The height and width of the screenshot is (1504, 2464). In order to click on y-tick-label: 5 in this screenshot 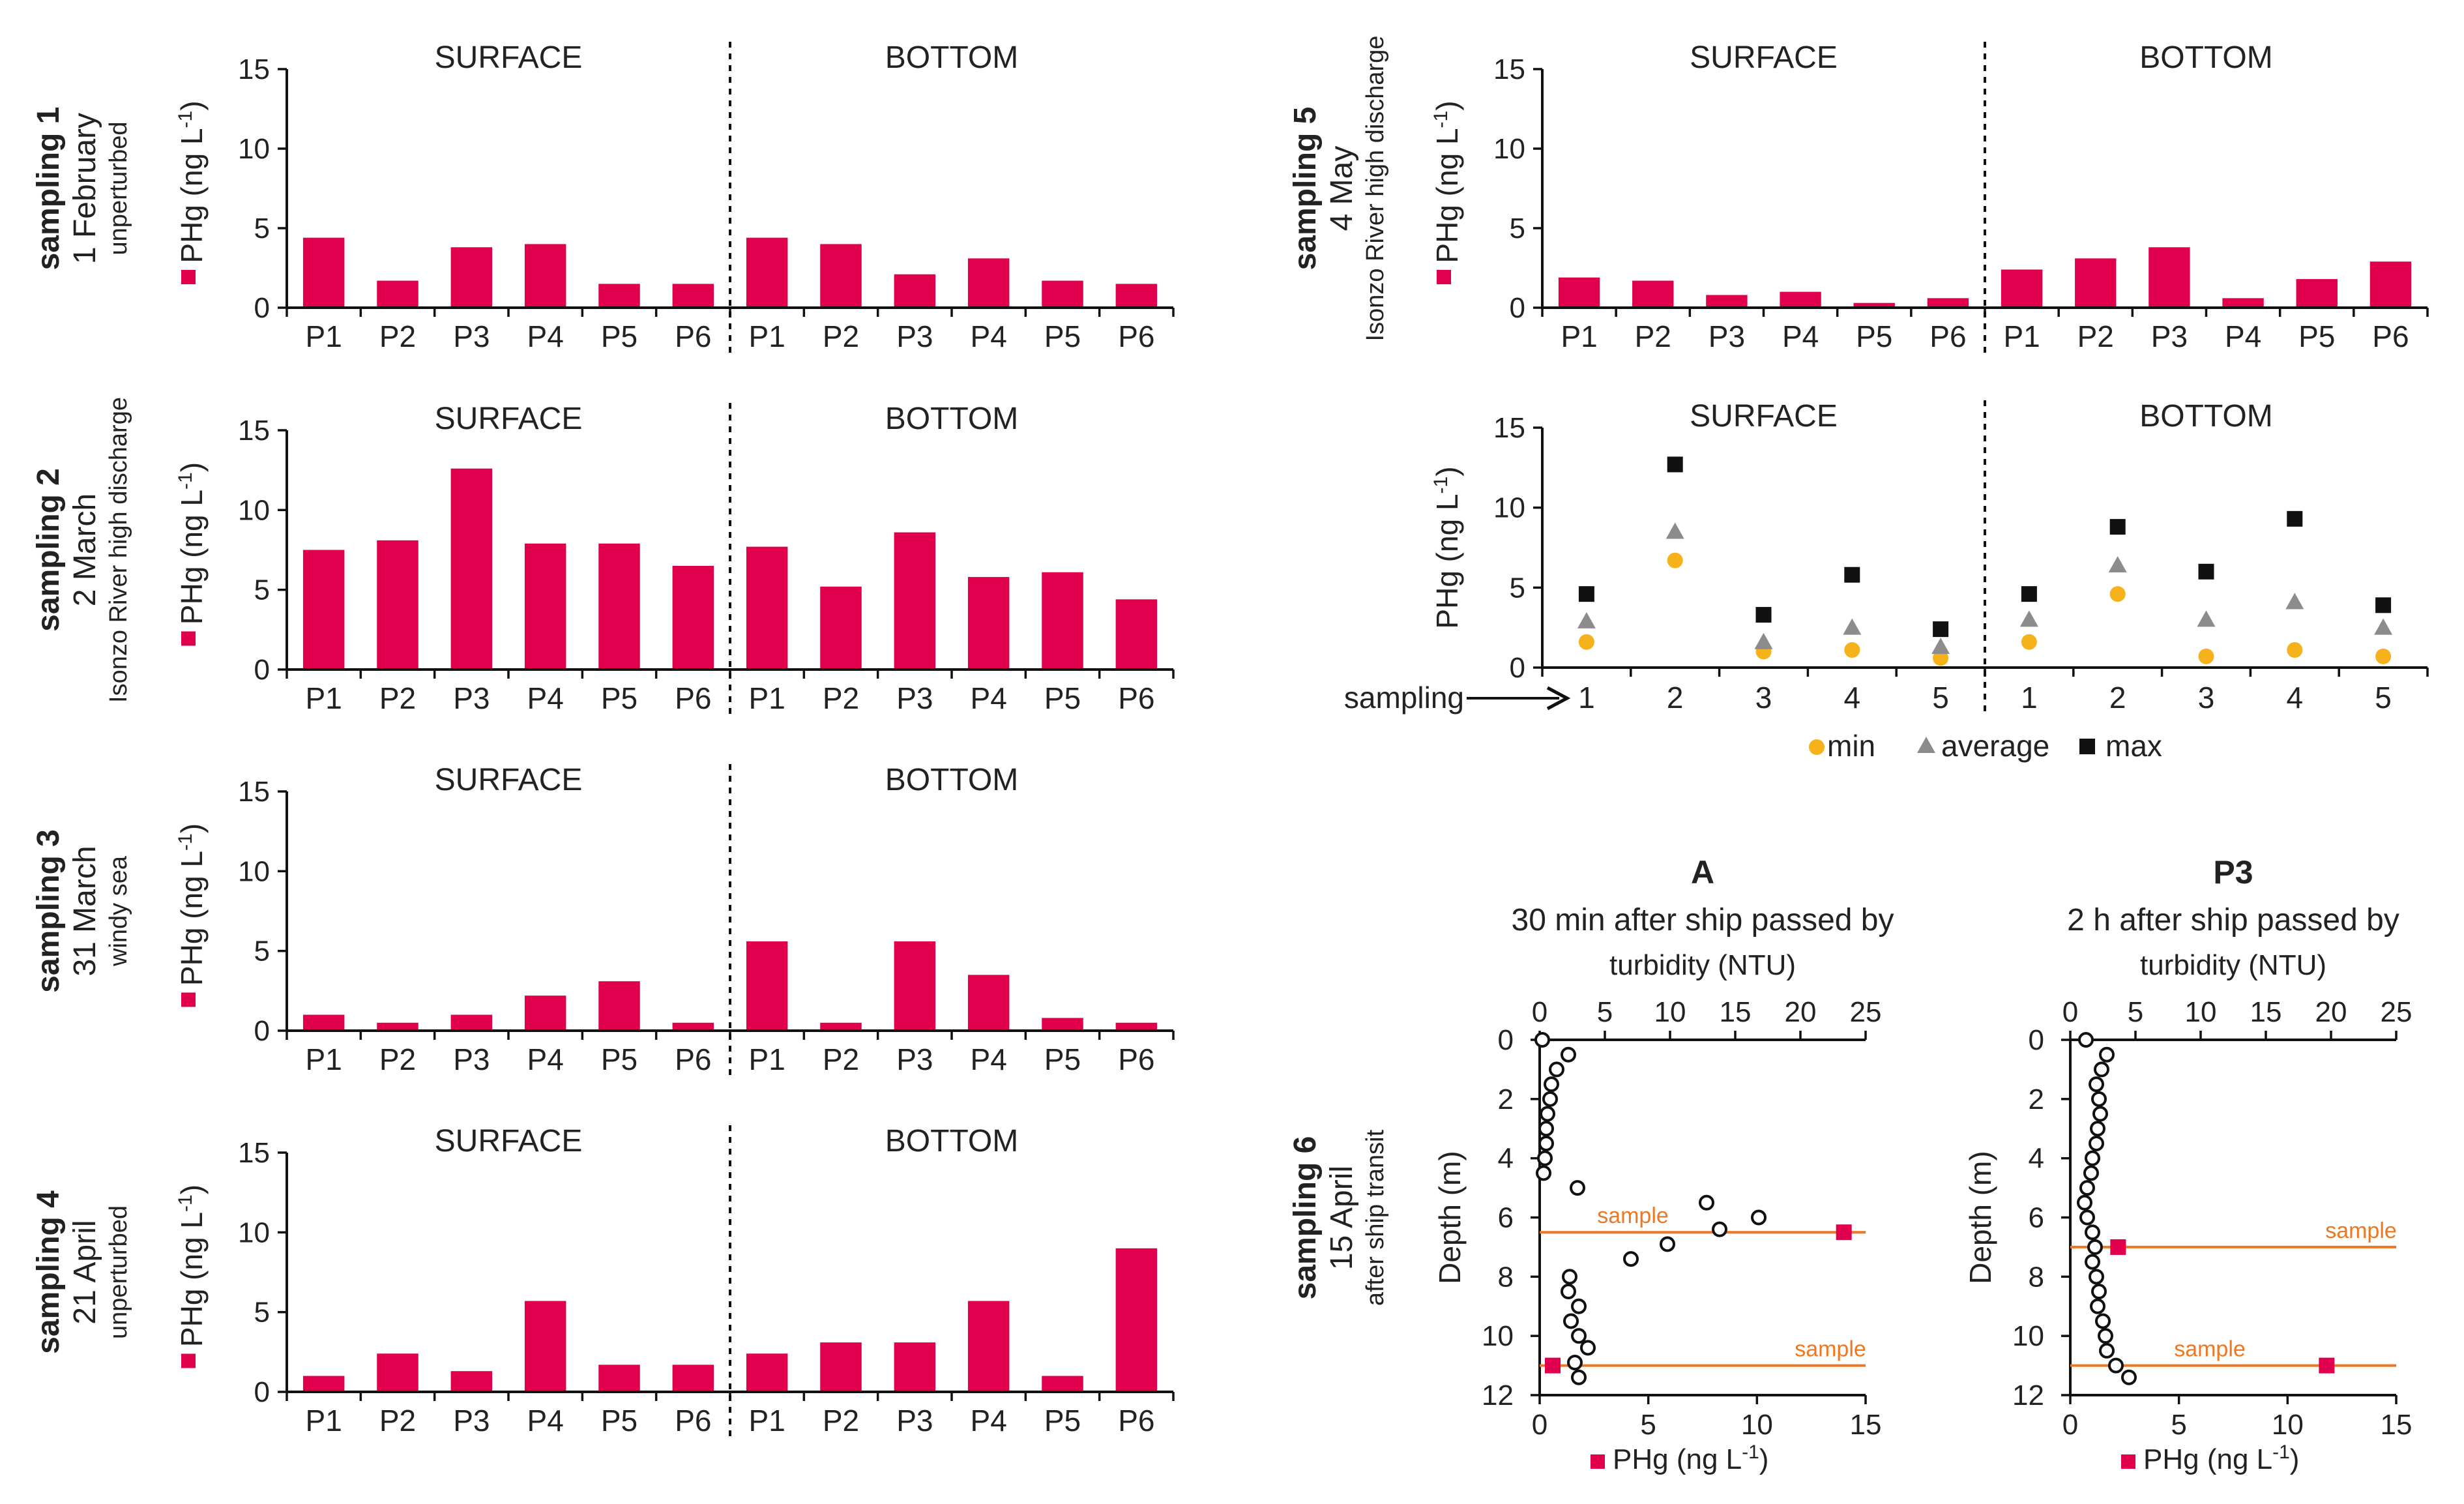, I will do `click(262, 951)`.